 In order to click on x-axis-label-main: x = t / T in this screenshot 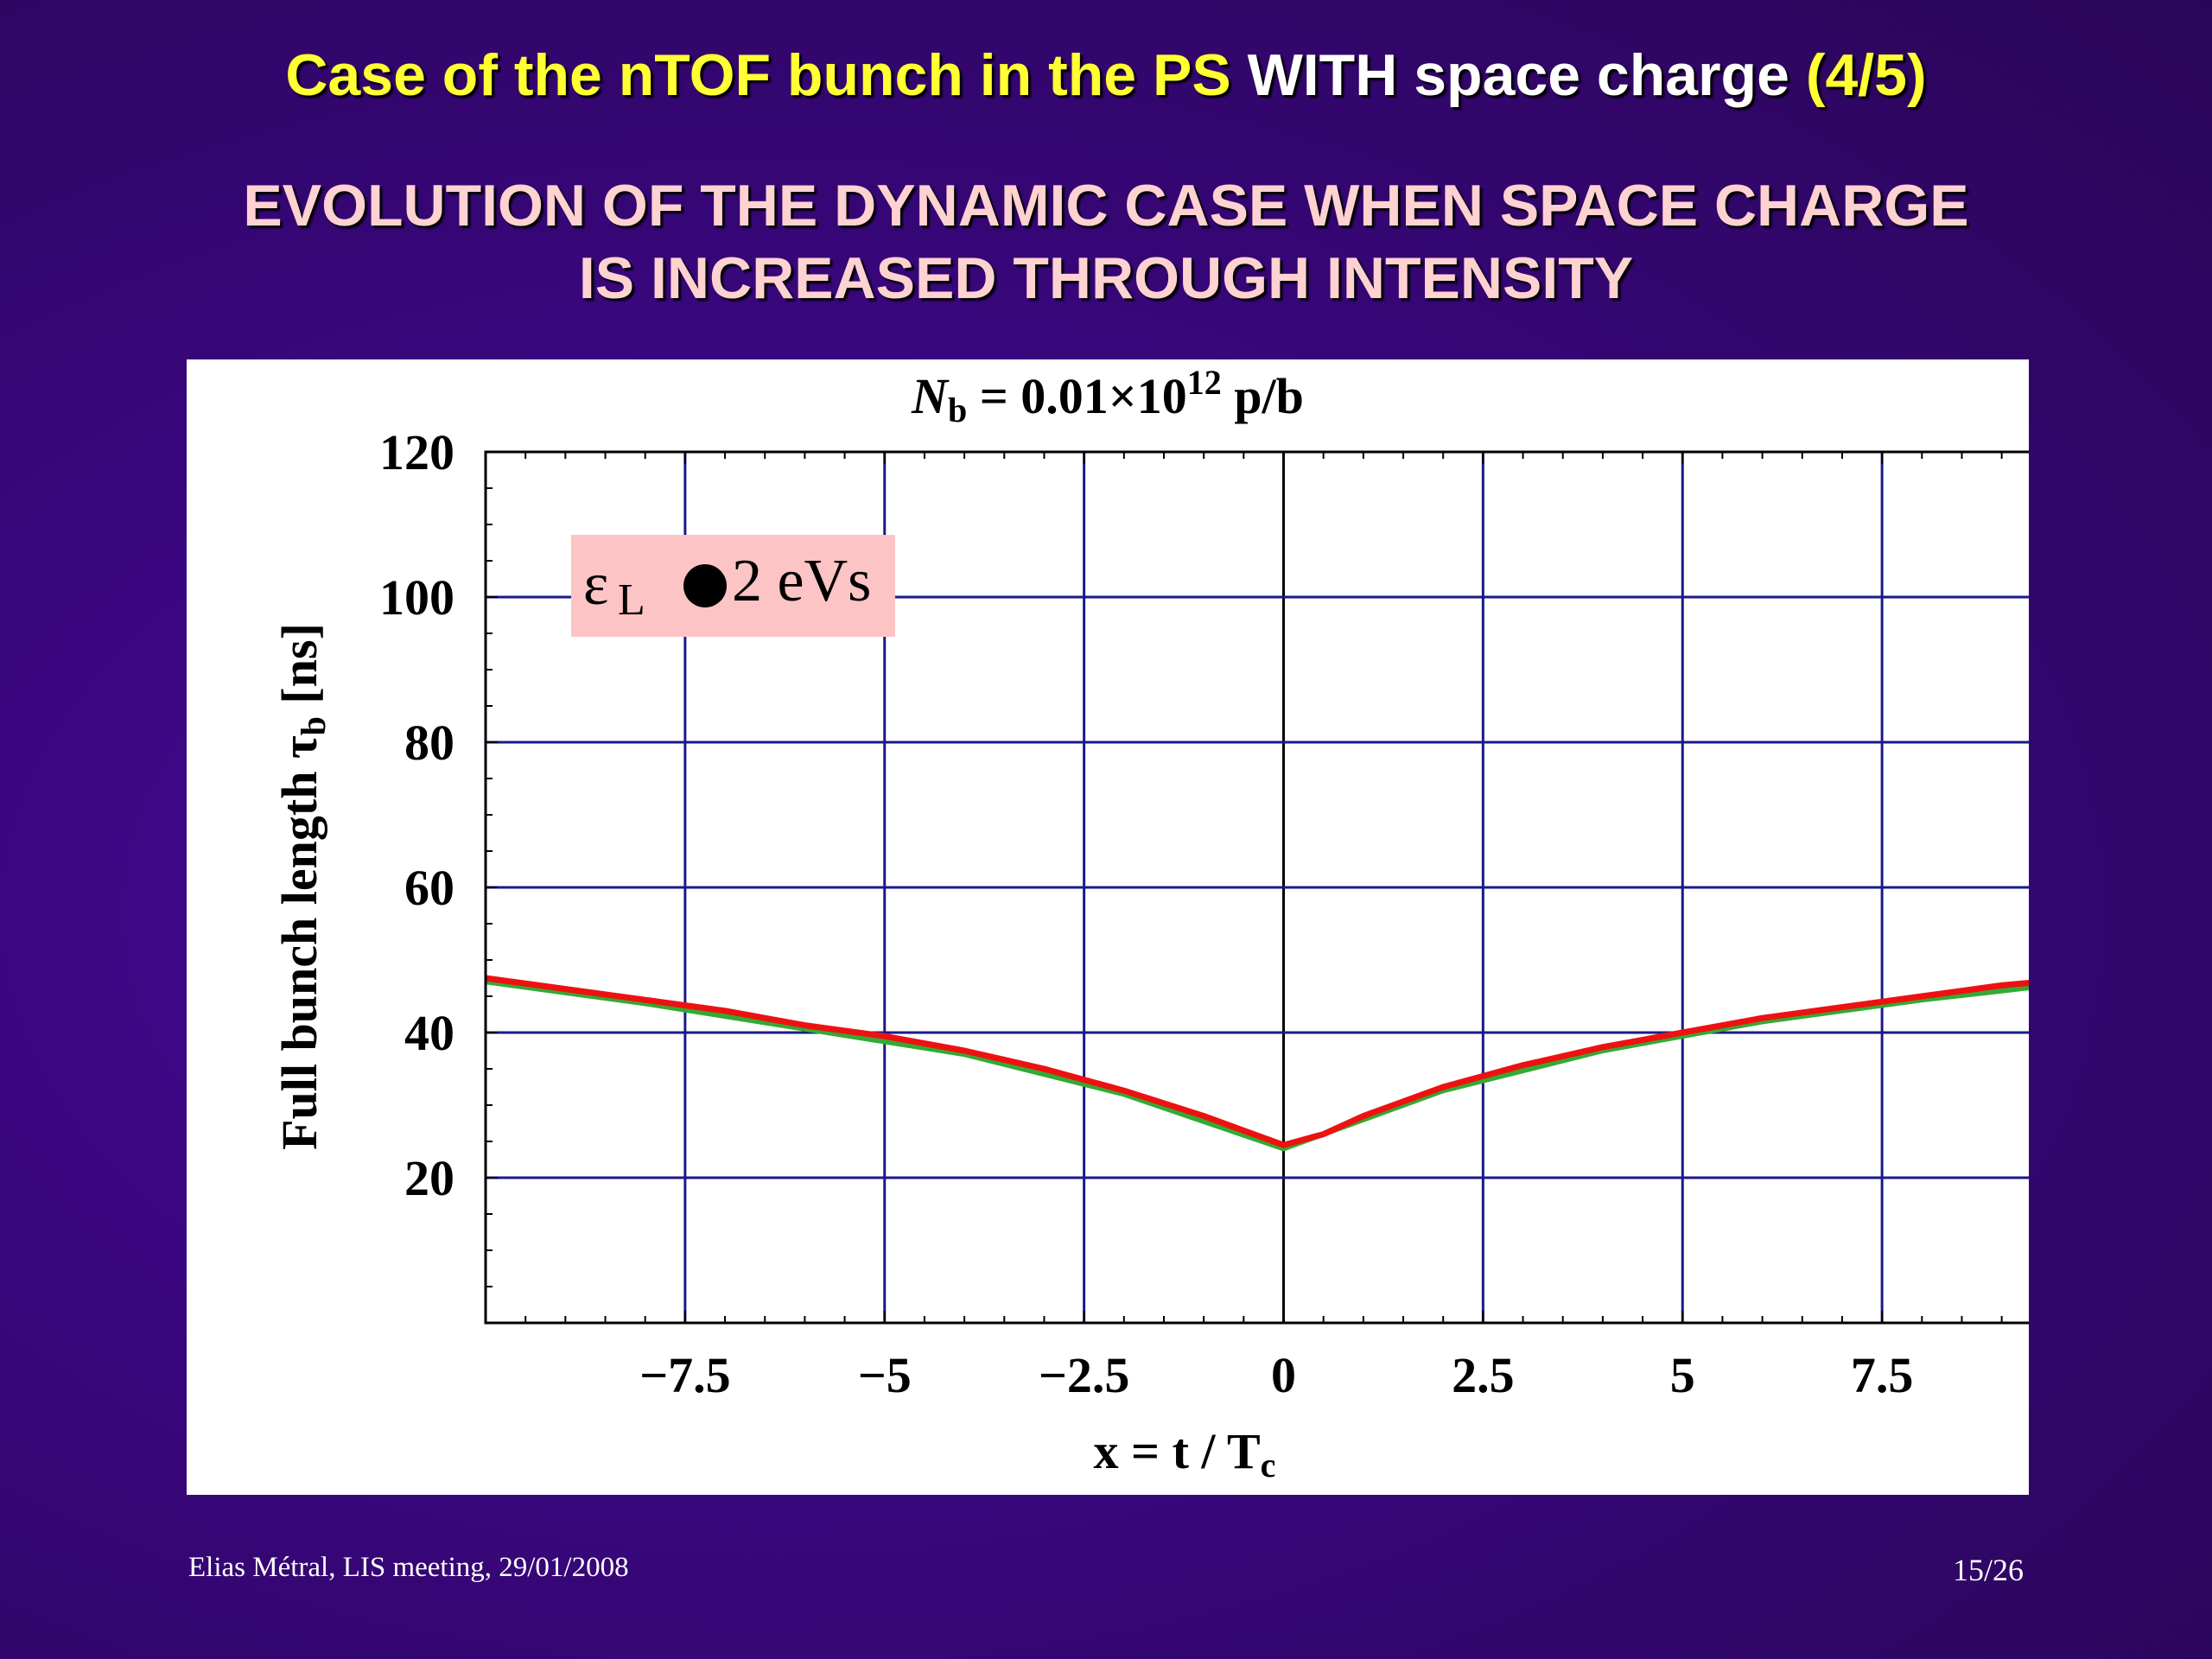, I will do `click(1177, 1451)`.